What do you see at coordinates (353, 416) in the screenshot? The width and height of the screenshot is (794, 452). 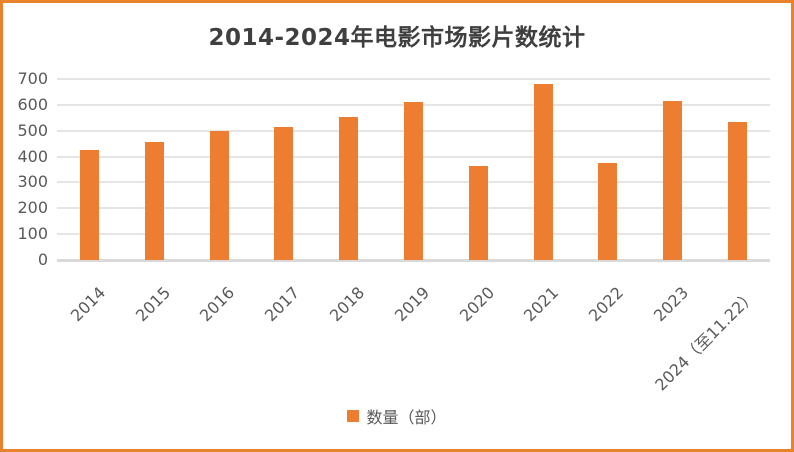 I see `legend-swatch-icon` at bounding box center [353, 416].